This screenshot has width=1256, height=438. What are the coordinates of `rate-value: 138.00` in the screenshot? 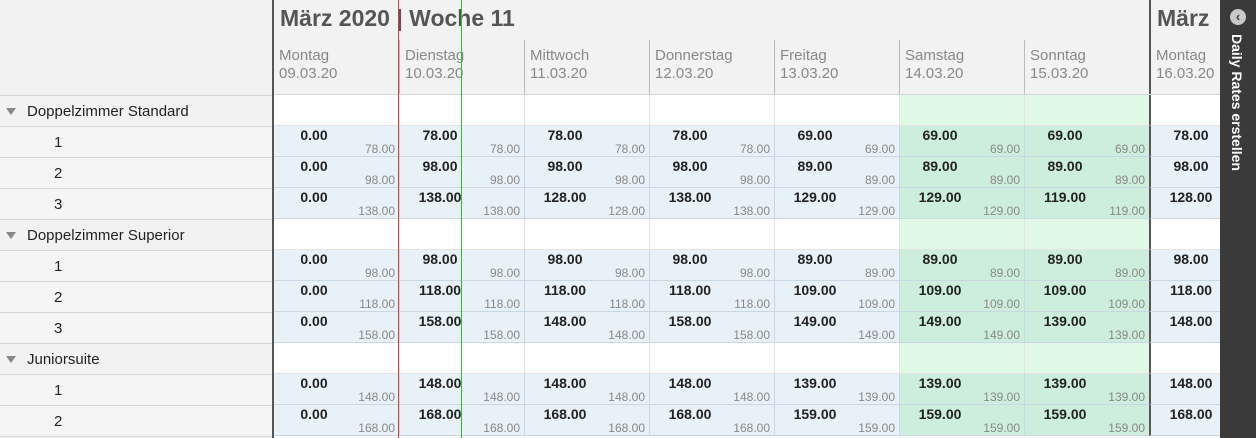 It's located at (690, 197).